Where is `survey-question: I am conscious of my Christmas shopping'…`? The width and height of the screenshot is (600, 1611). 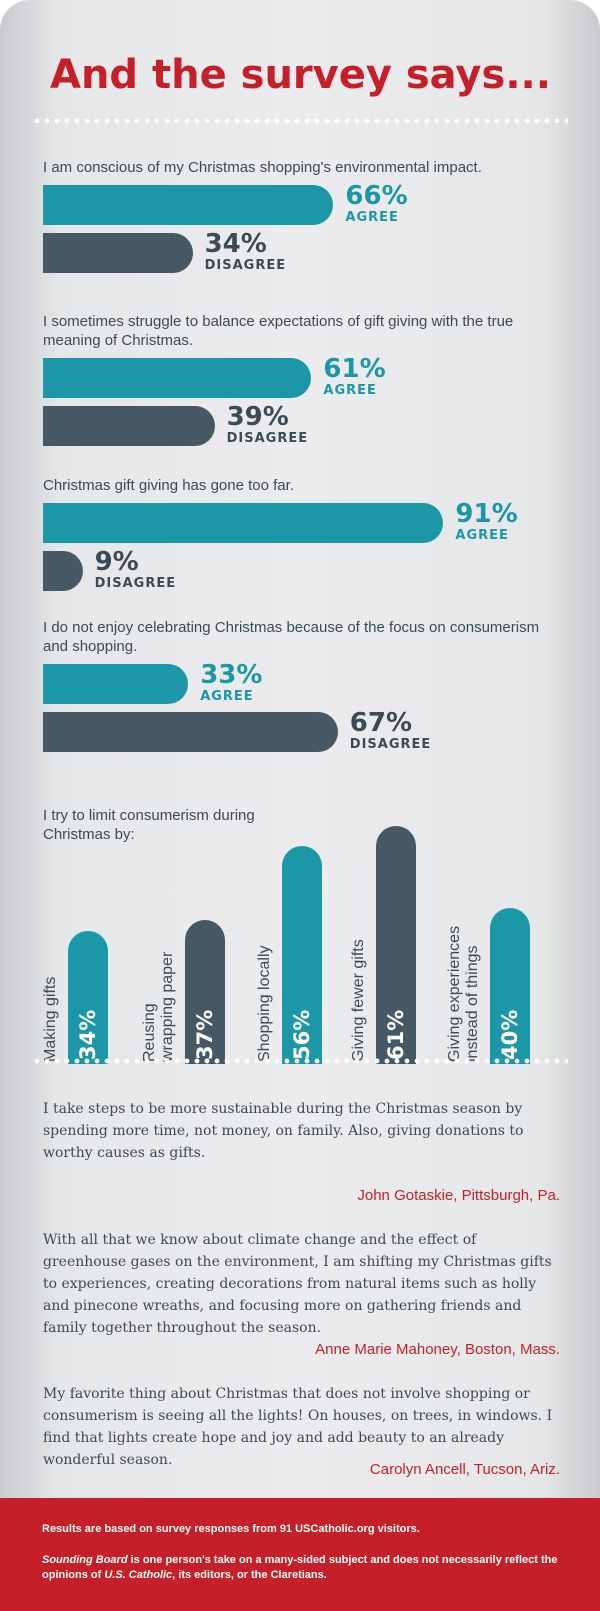 survey-question: I am conscious of my Christmas shopping'… is located at coordinates (262, 167).